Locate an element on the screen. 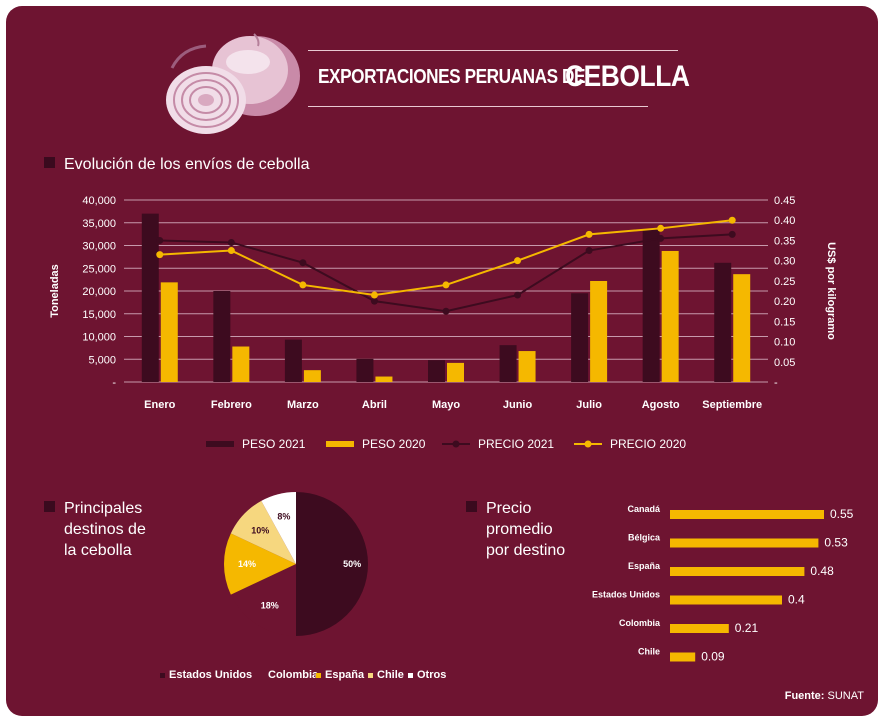 The height and width of the screenshot is (722, 884). legend-marker is located at coordinates (588, 444).